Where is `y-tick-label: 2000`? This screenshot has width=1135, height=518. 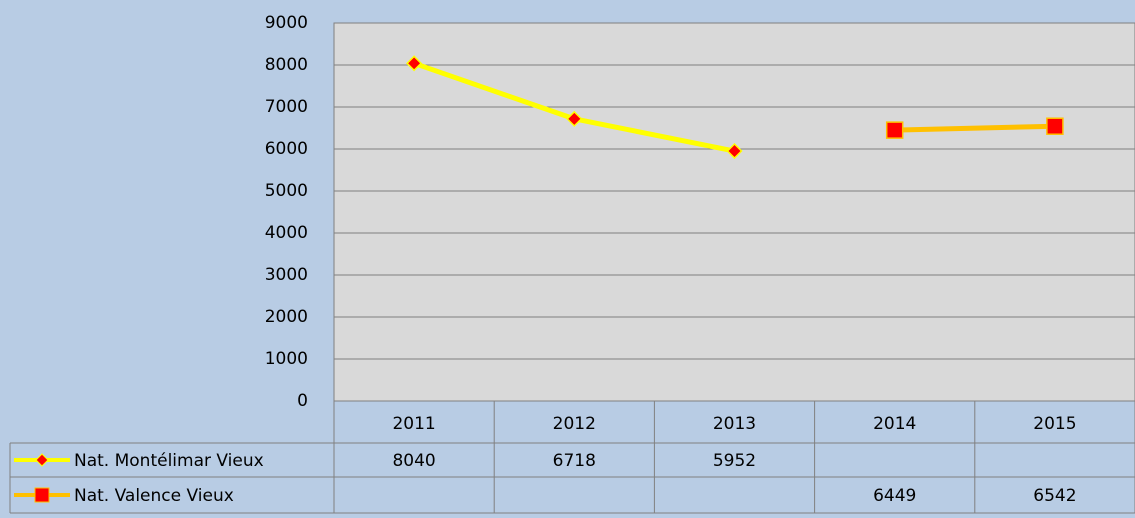
y-tick-label: 2000 is located at coordinates (286, 317).